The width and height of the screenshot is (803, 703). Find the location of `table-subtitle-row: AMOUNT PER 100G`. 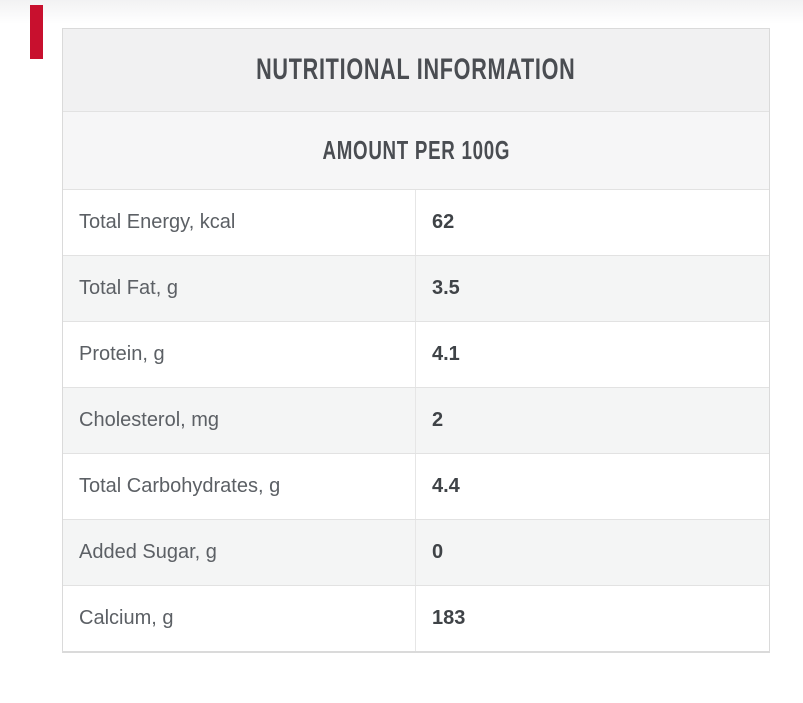

table-subtitle-row: AMOUNT PER 100G is located at coordinates (416, 151).